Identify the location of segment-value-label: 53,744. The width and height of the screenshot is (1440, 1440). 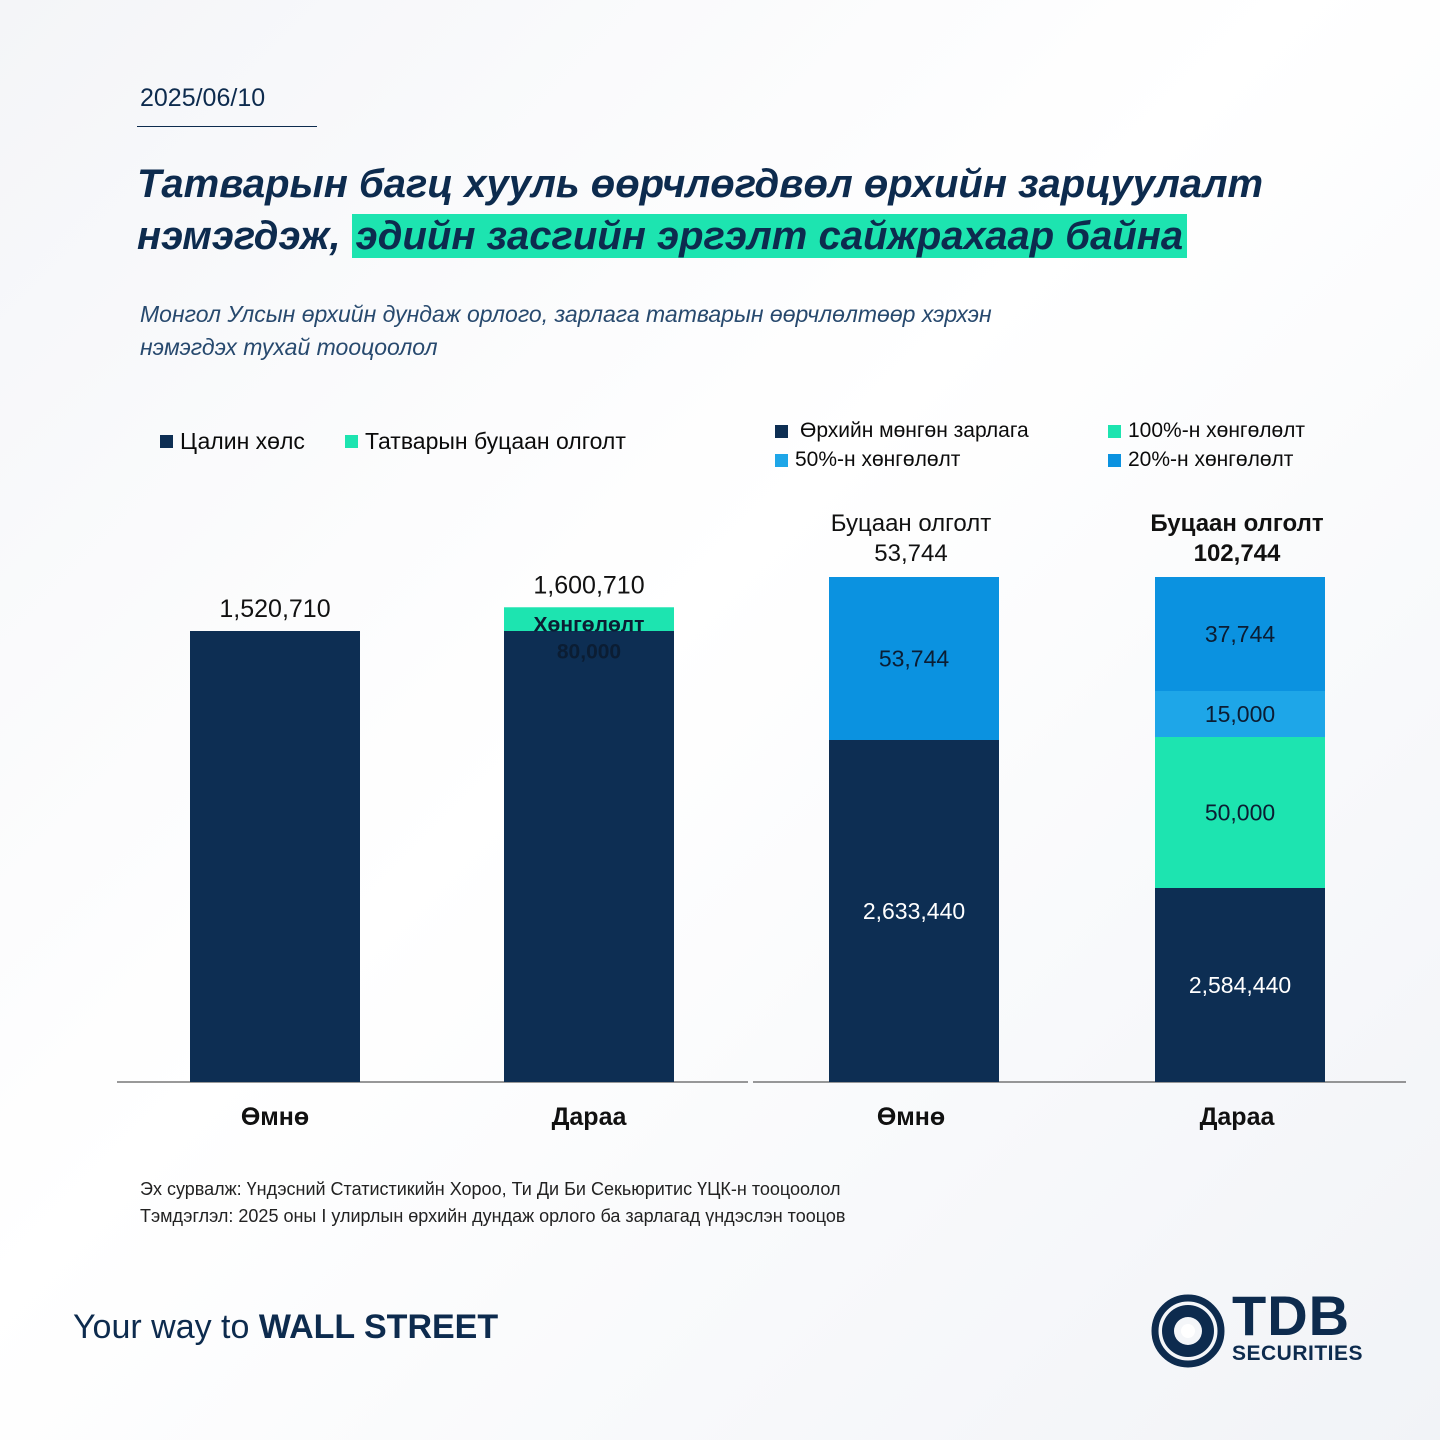
(914, 659).